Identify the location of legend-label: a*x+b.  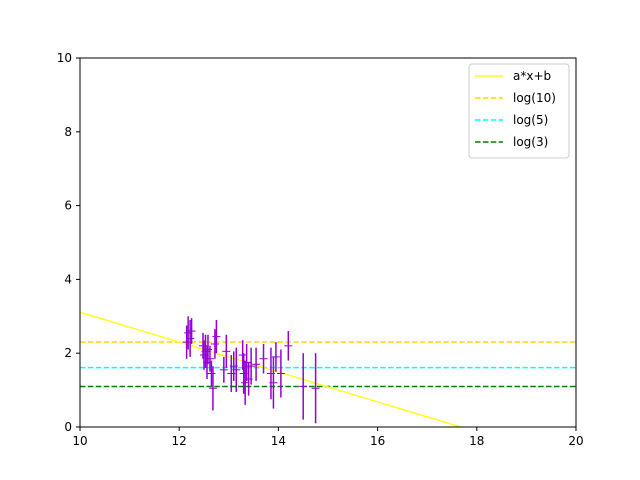
(532, 76).